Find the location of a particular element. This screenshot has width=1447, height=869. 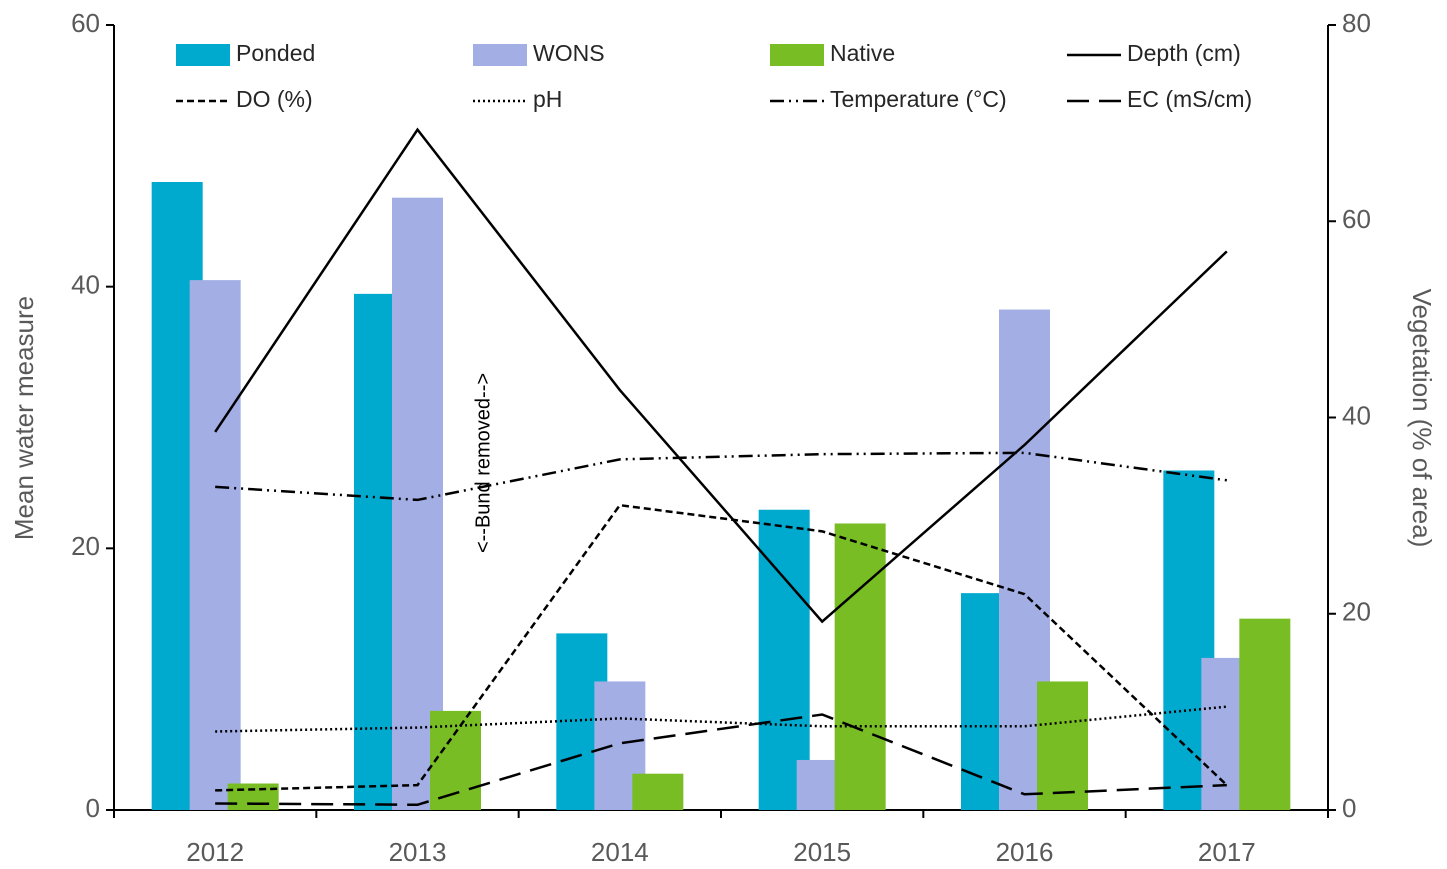

annotation: <--Bund removed--> is located at coordinates (483, 463).